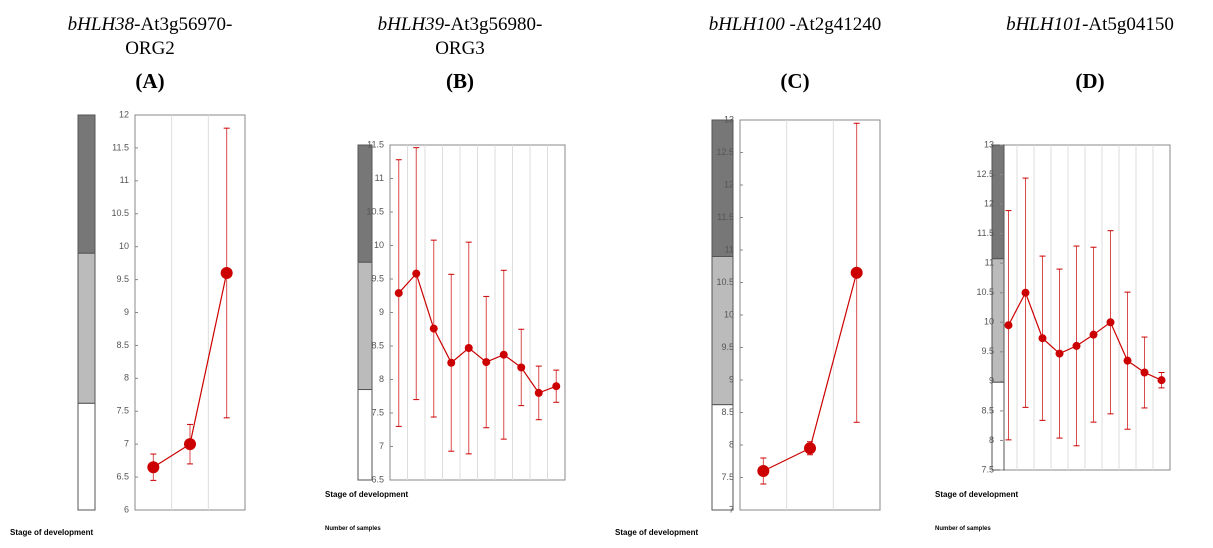  What do you see at coordinates (1089, 81) in the screenshot?
I see `panel-label: (D)` at bounding box center [1089, 81].